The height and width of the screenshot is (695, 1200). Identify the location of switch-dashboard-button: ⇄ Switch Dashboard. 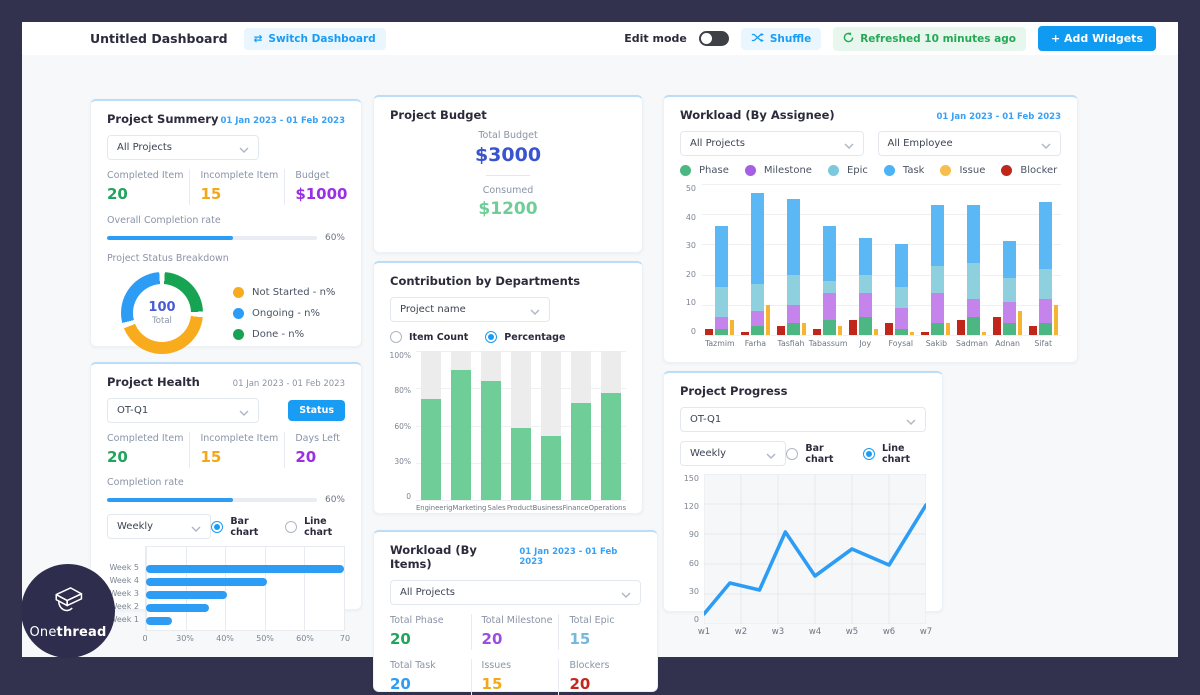
(314, 38).